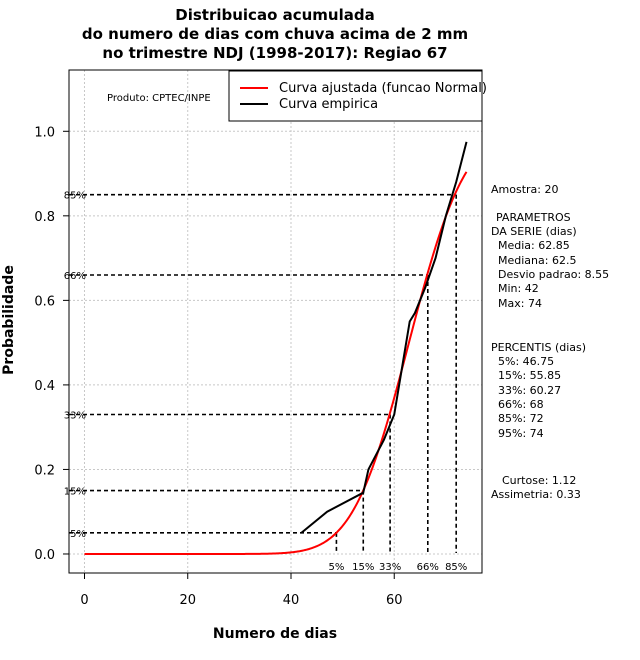  Describe the element at coordinates (520, 303) in the screenshot. I see `param-max: Max: 74` at that location.